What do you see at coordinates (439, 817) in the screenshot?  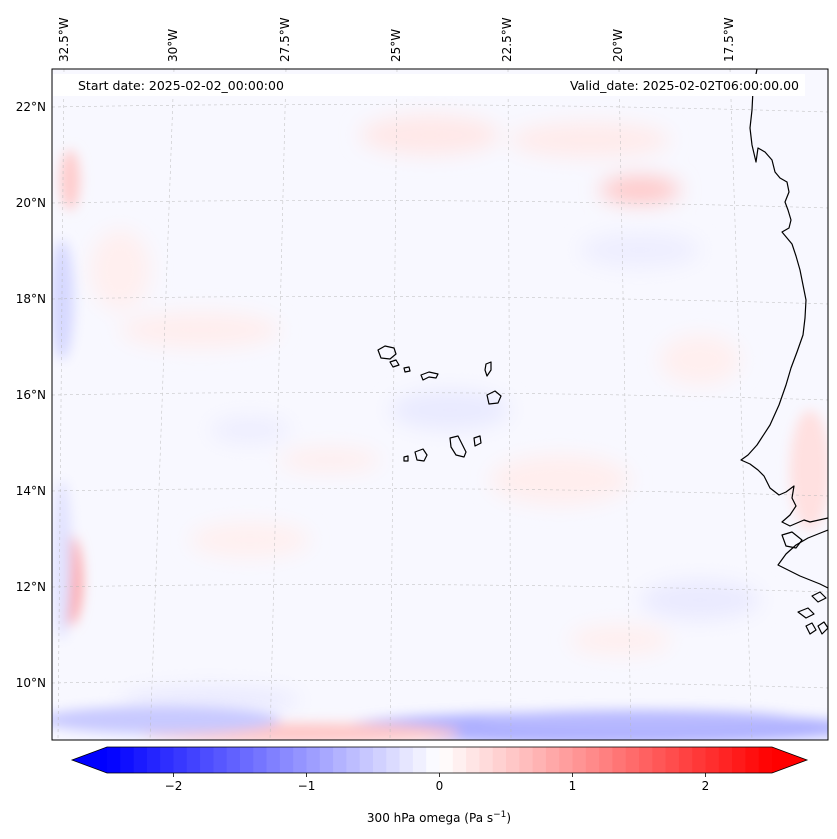 I see `colorbar-label: 300 hPa omega (Pa s−1)` at bounding box center [439, 817].